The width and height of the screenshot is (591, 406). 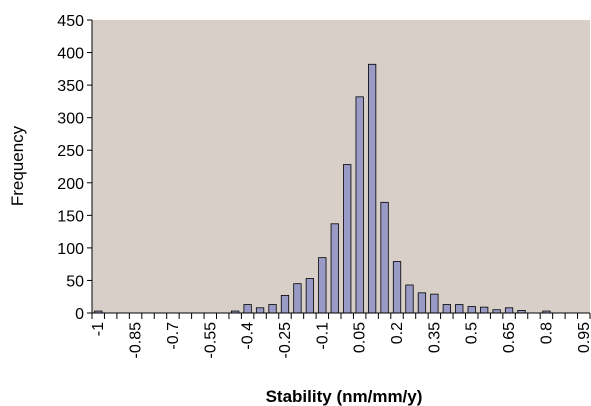 I want to click on y-axis-title: Frequency, so click(x=17, y=165).